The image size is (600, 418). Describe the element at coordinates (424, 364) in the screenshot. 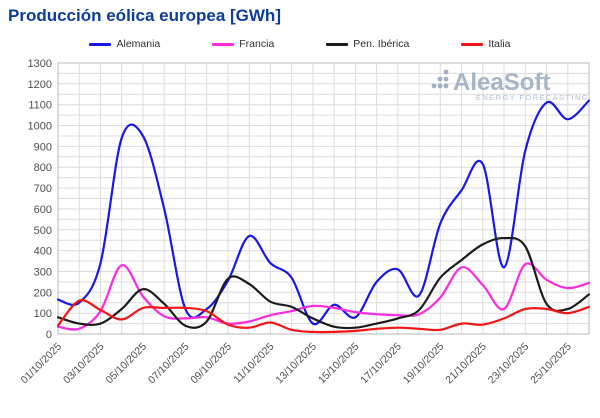

I see `svg-text: 19/10/2025` at that location.